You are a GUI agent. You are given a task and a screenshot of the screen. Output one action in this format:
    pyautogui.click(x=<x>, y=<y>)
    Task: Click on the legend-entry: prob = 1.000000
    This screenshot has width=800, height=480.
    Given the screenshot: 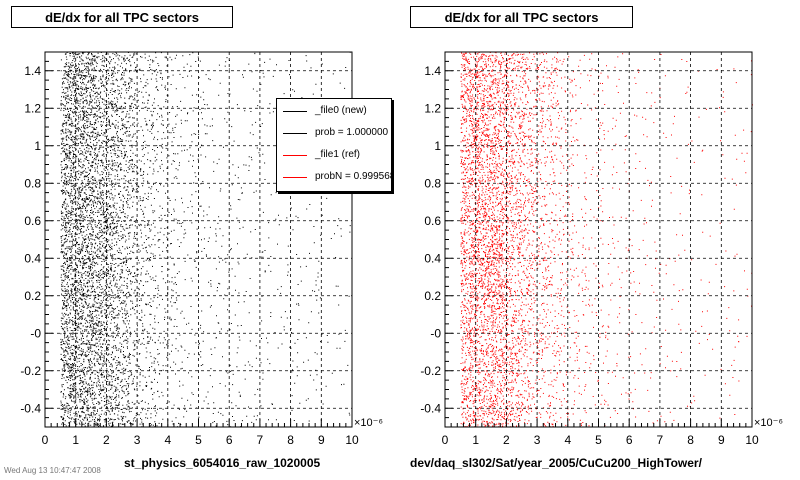 What is the action you would take?
    pyautogui.click(x=334, y=133)
    